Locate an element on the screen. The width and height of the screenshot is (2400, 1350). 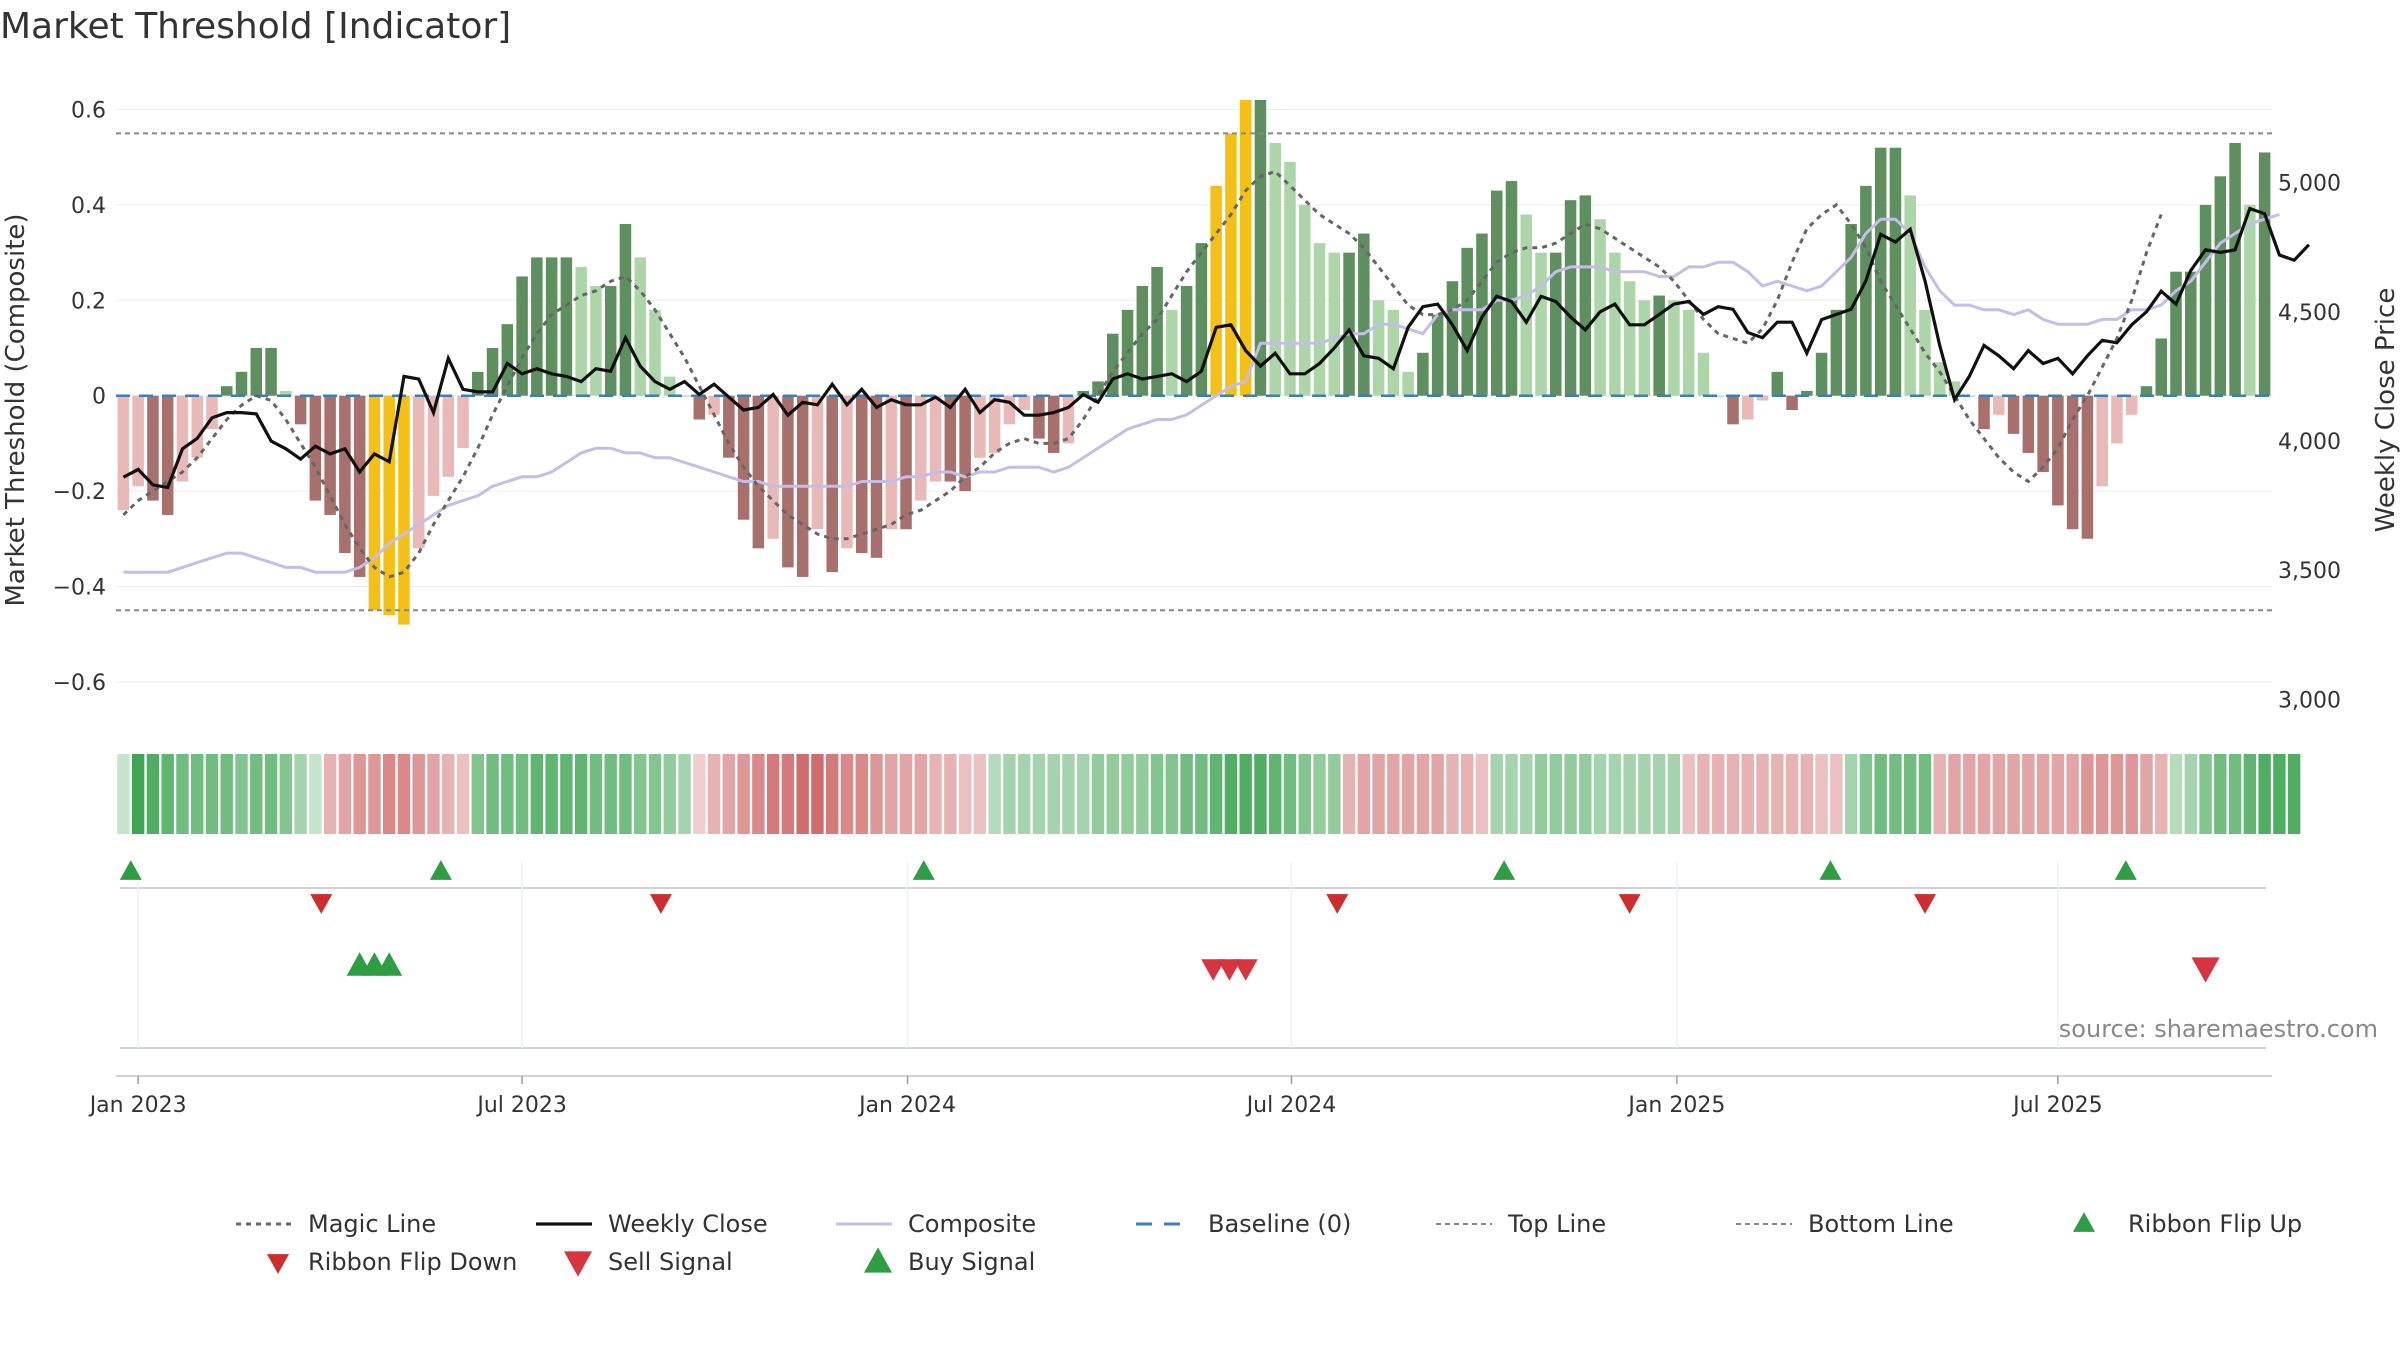
y2-tick-label: 3,000 is located at coordinates (2309, 700).